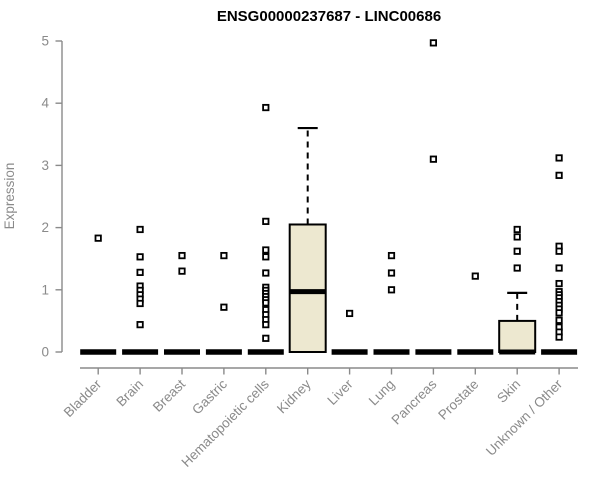 The width and height of the screenshot is (600, 500). Describe the element at coordinates (294, 396) in the screenshot. I see `x-tick-label: Kidney` at that location.